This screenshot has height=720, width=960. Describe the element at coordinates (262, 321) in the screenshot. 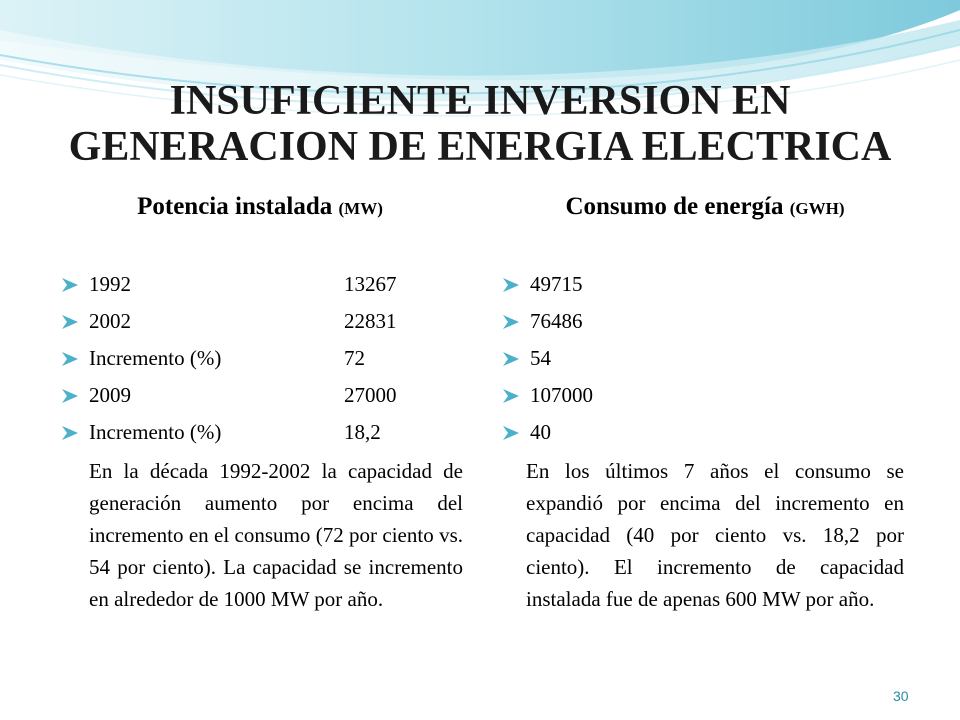

I see `list-item: 2002 22831` at that location.